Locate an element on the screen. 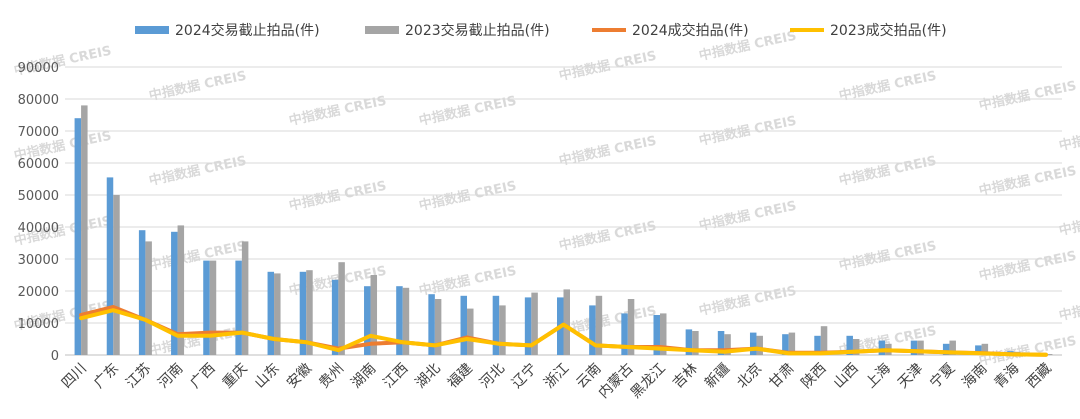 This screenshot has width=1080, height=419. x-category-label: 河北 is located at coordinates (492, 376).